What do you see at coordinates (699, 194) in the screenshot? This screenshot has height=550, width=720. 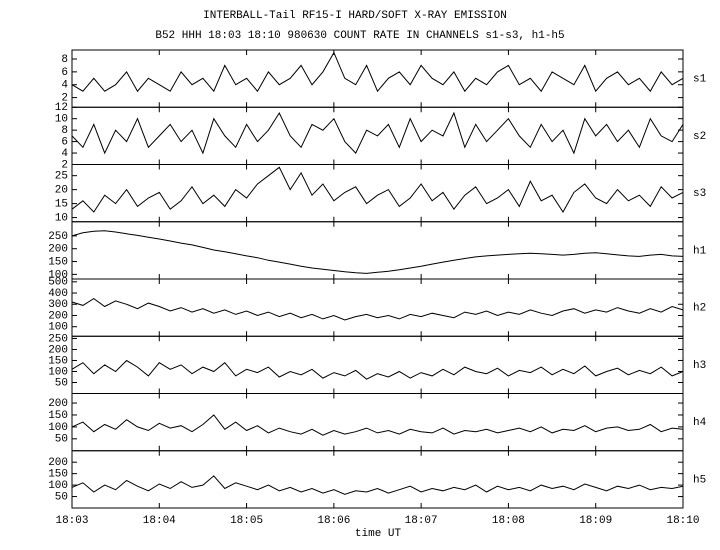 I see `panel-name: s3` at bounding box center [699, 194].